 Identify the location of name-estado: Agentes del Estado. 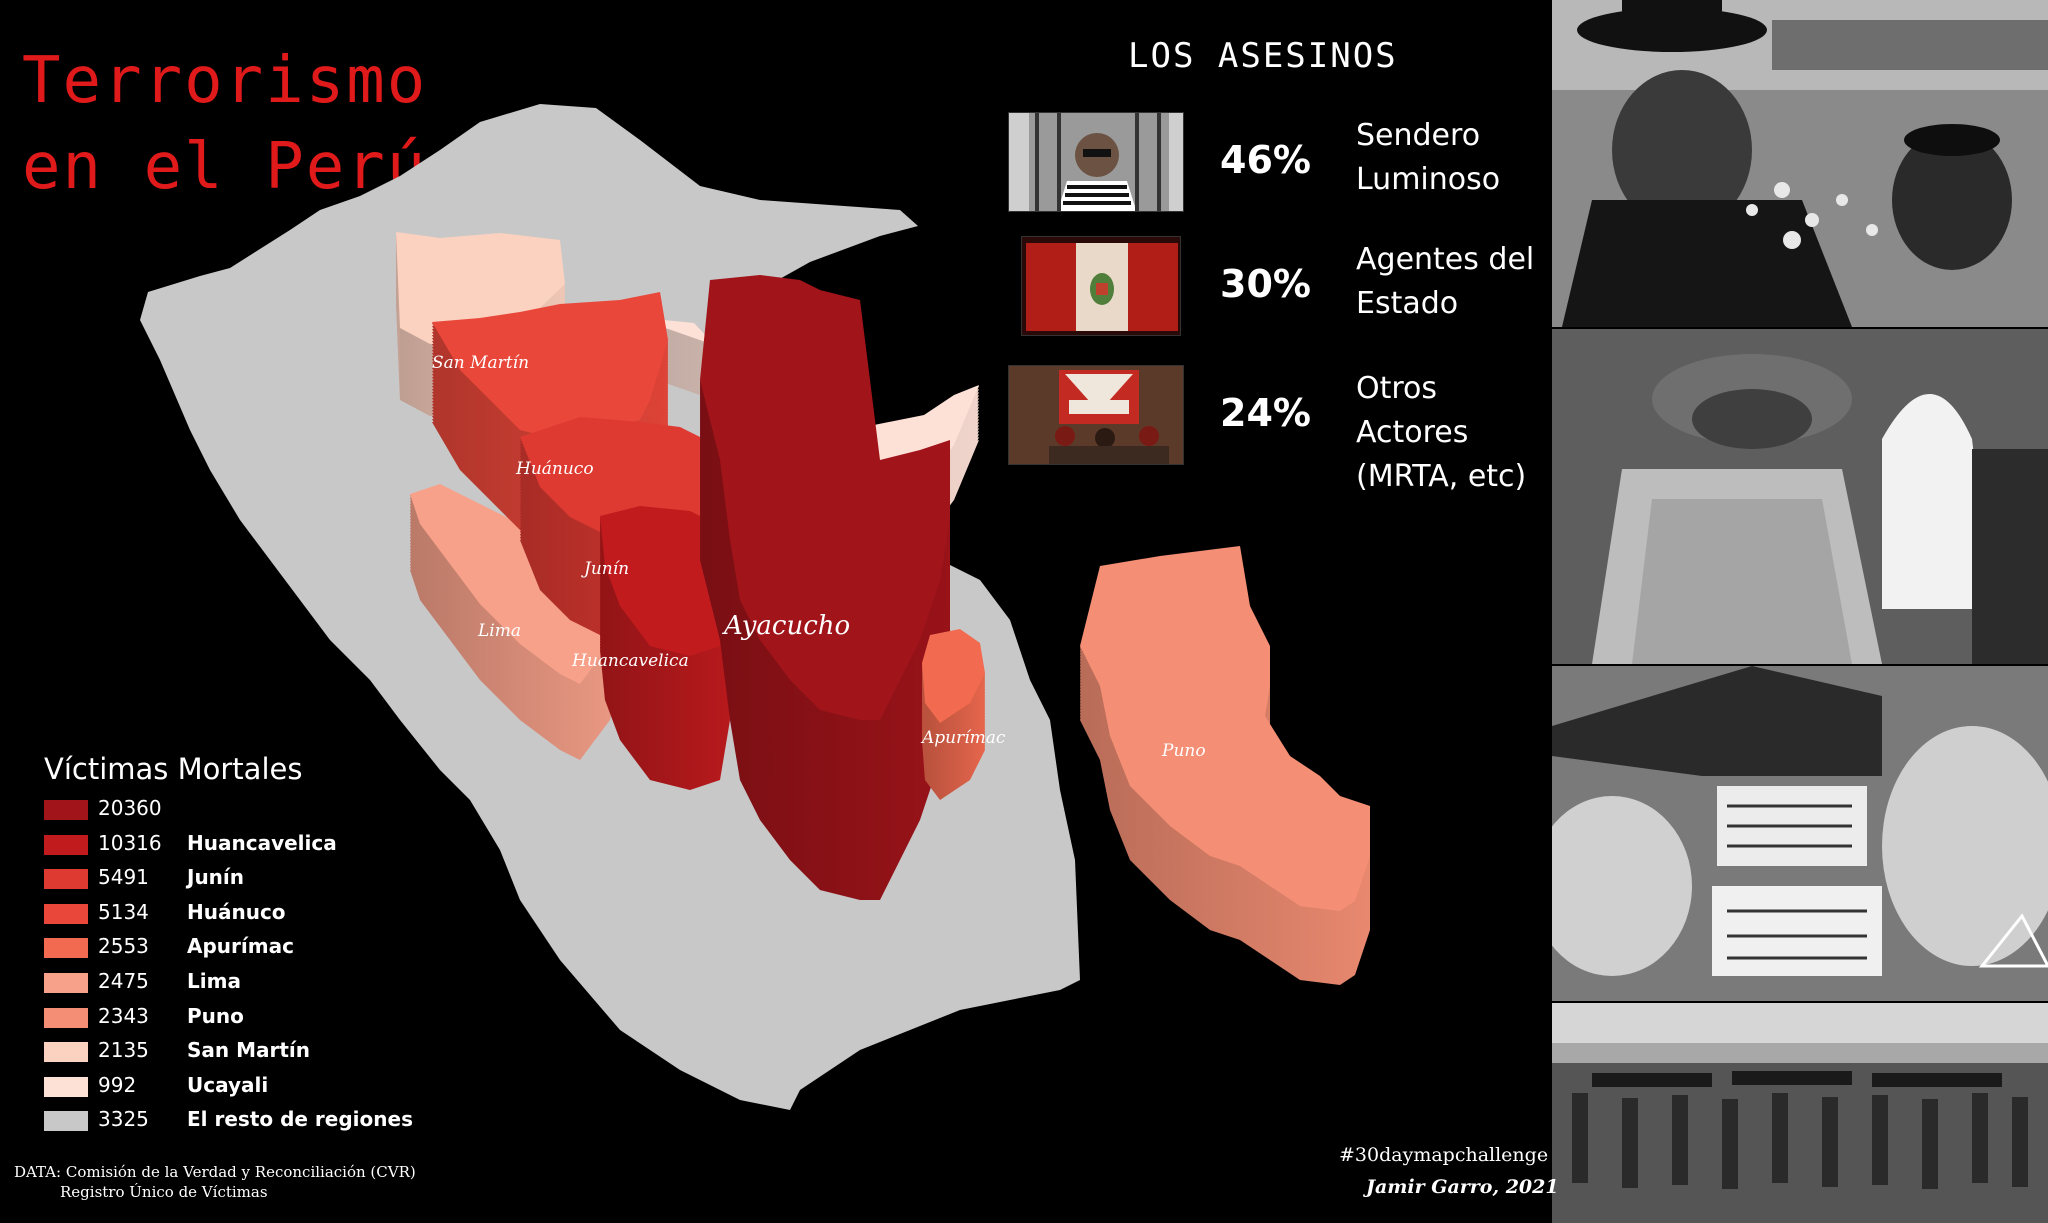
(1445, 282).